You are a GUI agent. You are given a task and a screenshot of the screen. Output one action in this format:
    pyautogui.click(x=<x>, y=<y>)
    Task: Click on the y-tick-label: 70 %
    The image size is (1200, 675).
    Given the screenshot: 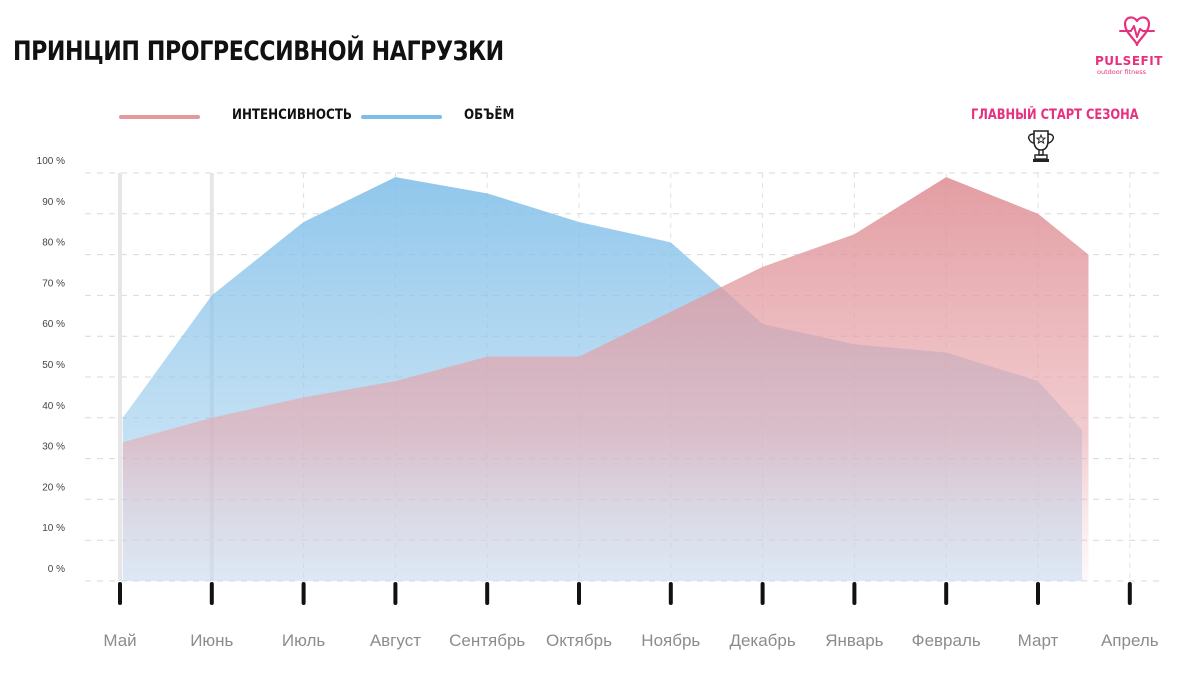 What is the action you would take?
    pyautogui.click(x=53, y=283)
    